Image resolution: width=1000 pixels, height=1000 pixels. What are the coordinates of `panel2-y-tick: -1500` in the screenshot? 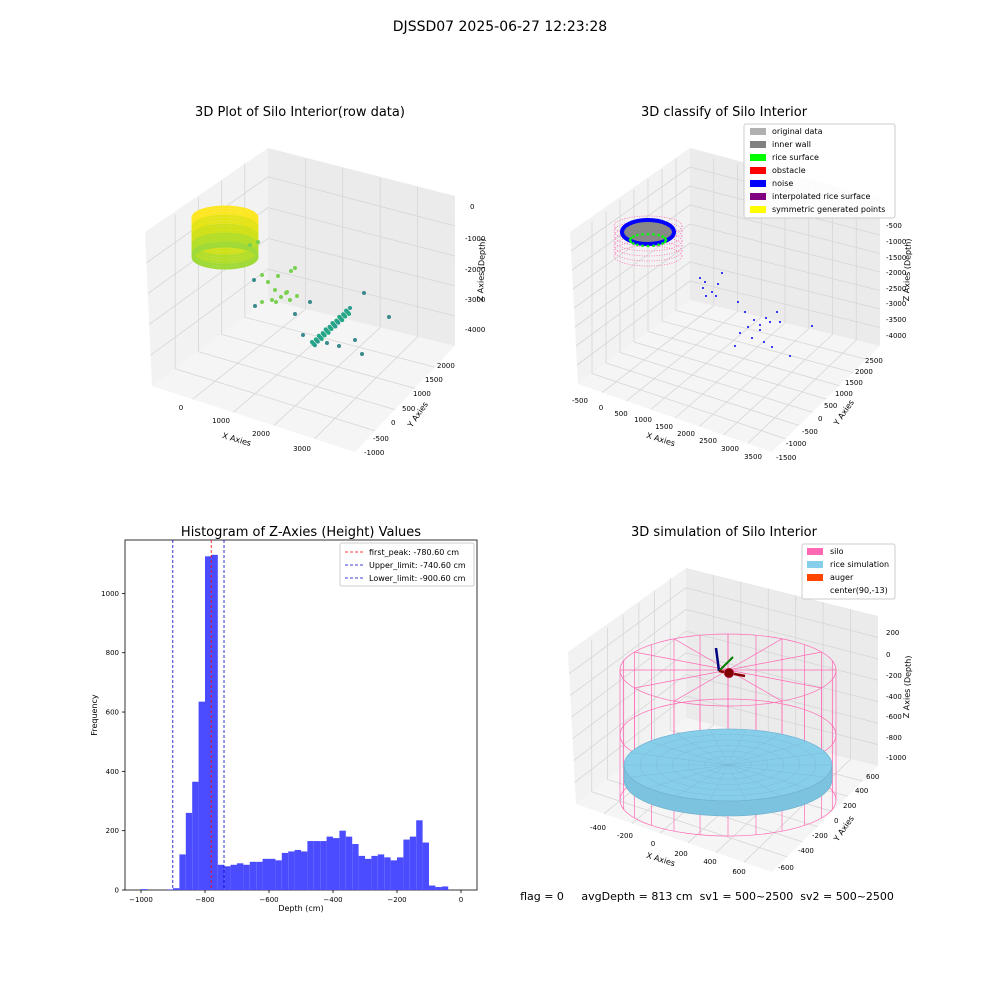 It's located at (786, 458).